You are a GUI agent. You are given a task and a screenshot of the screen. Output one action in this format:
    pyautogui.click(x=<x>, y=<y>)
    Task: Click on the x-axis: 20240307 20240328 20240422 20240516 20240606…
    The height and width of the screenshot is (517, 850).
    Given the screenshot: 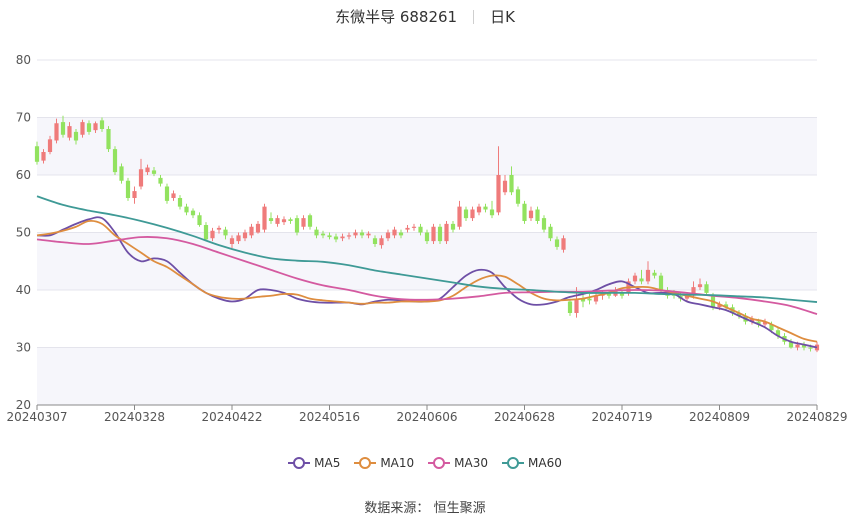 What is the action you would take?
    pyautogui.click(x=427, y=414)
    